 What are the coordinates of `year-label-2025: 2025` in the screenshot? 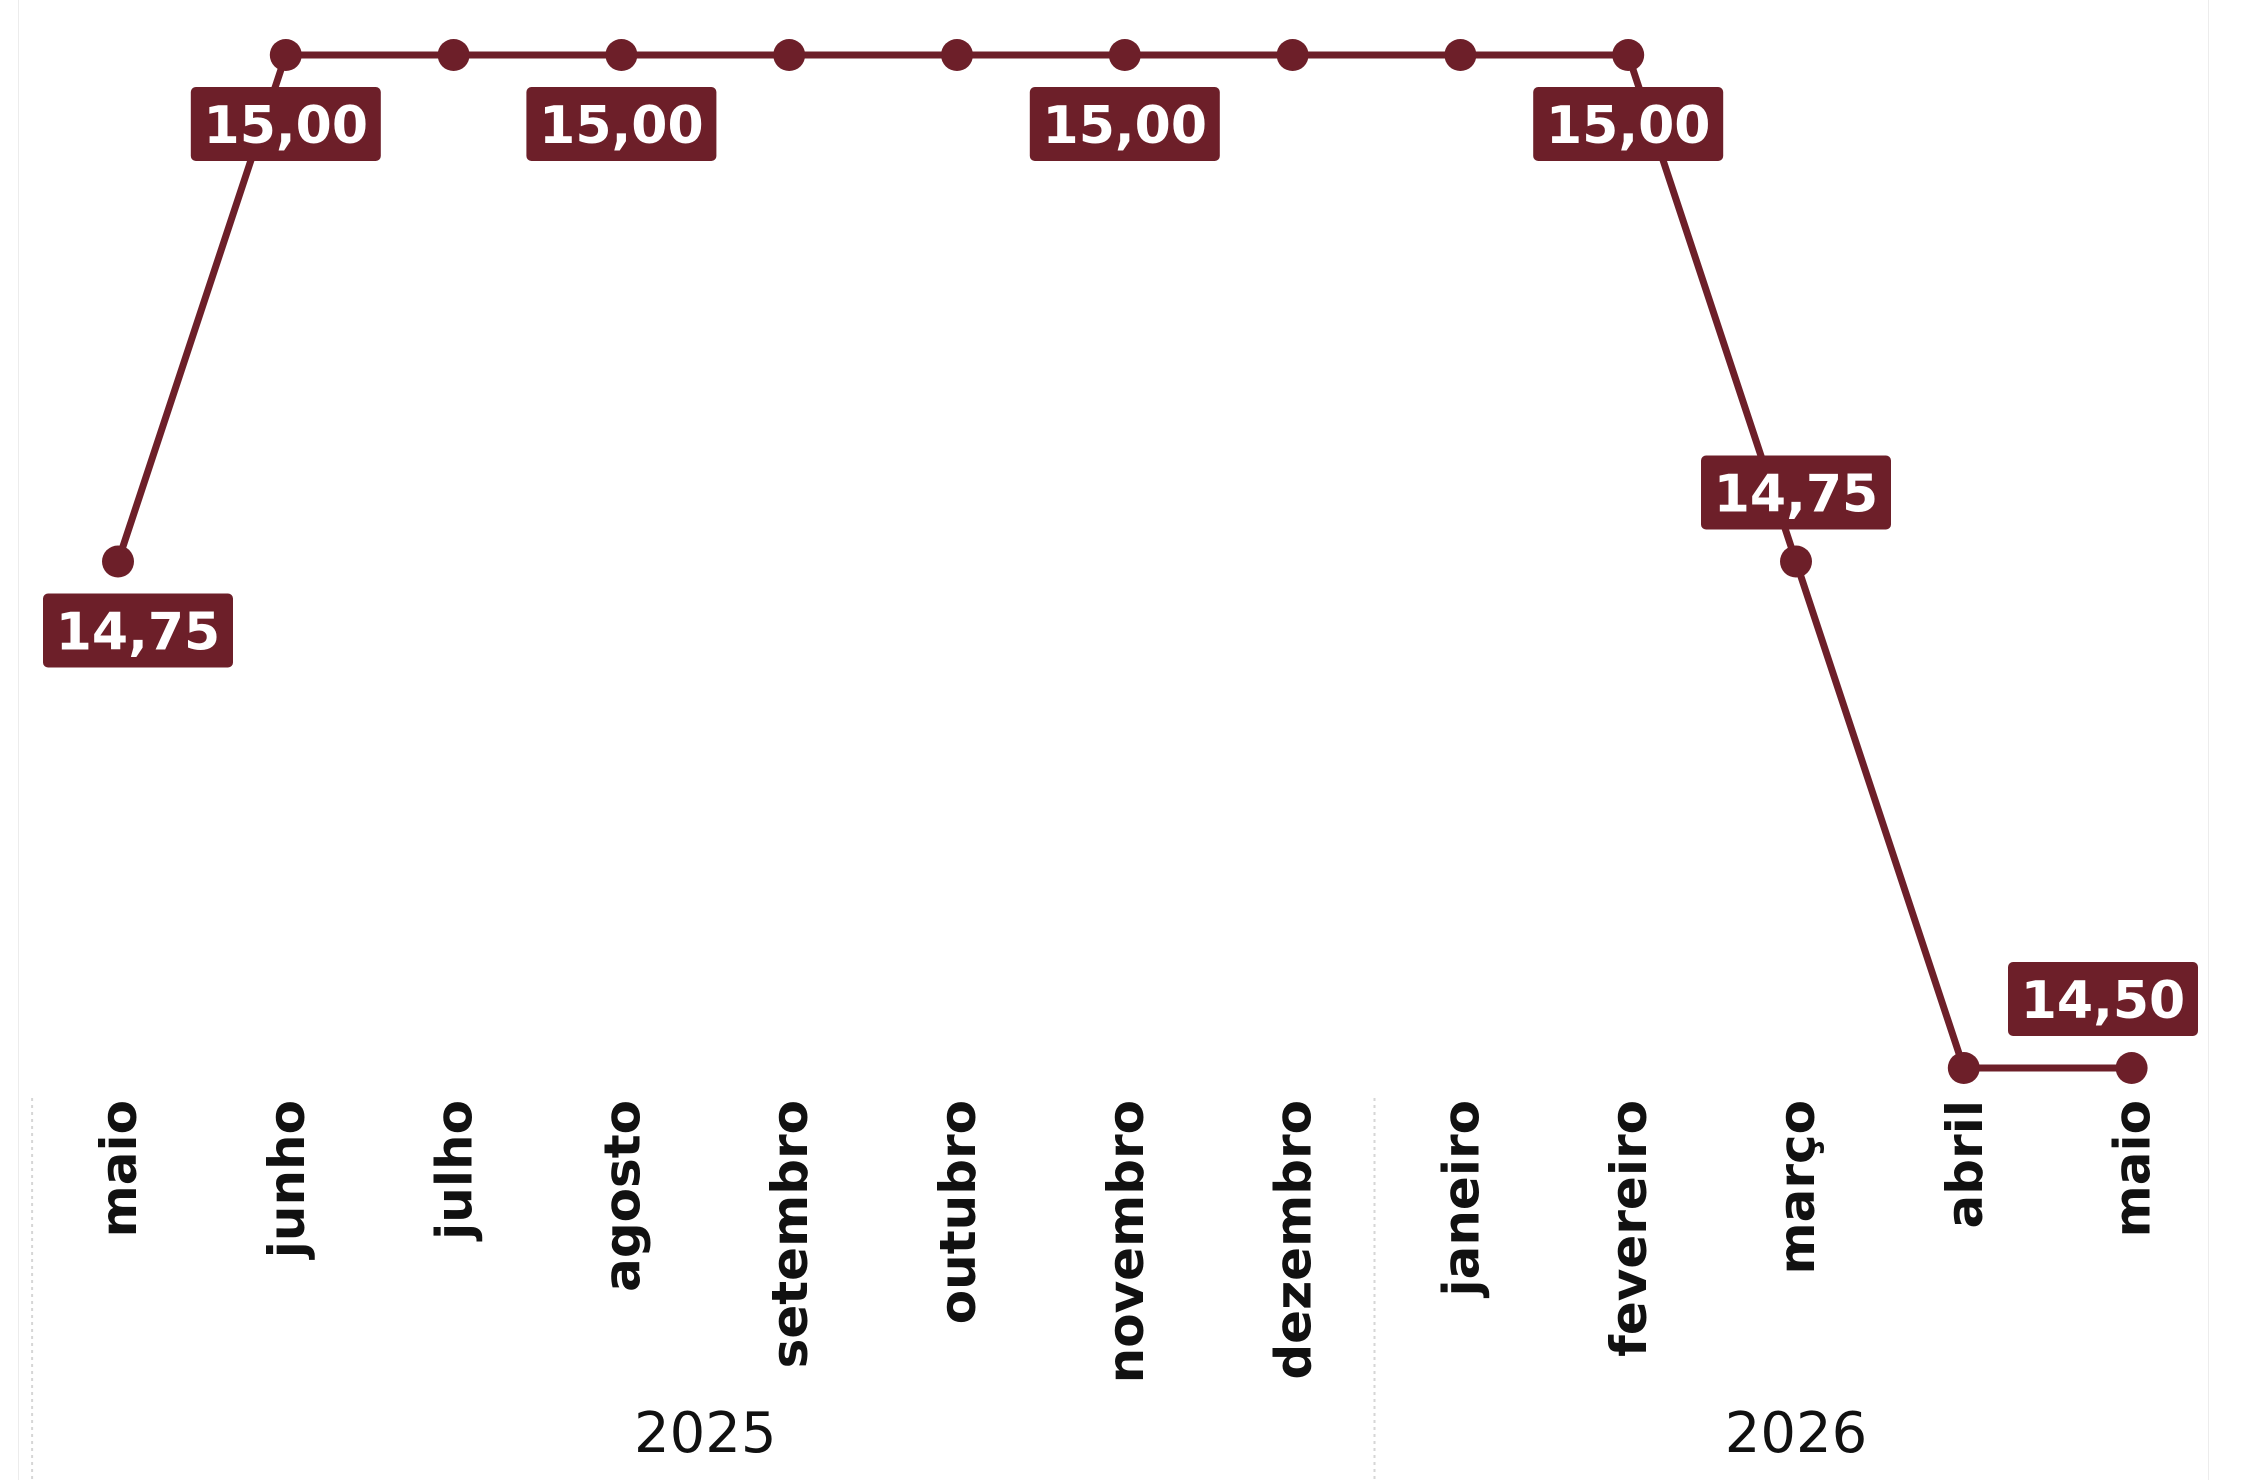 It's located at (705, 1433).